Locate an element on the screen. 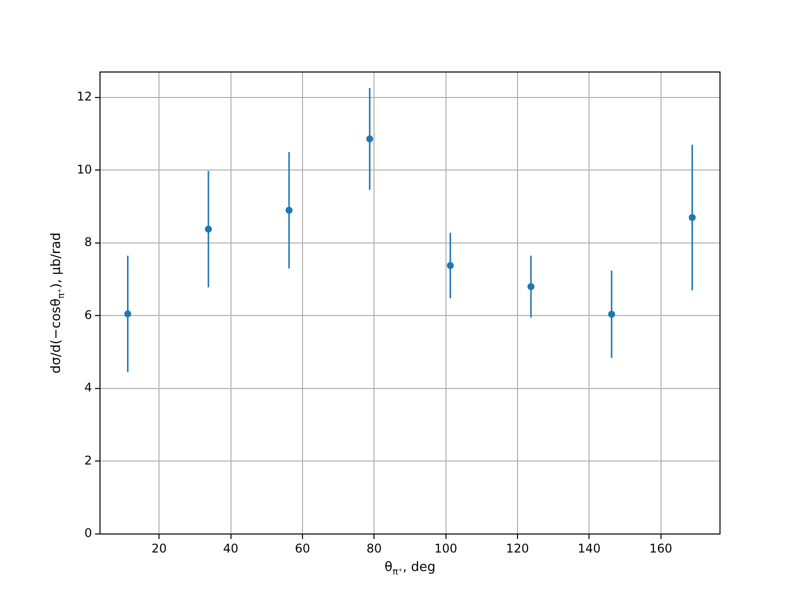 The height and width of the screenshot is (600, 800). y-tick-label: 0 is located at coordinates (88, 533).